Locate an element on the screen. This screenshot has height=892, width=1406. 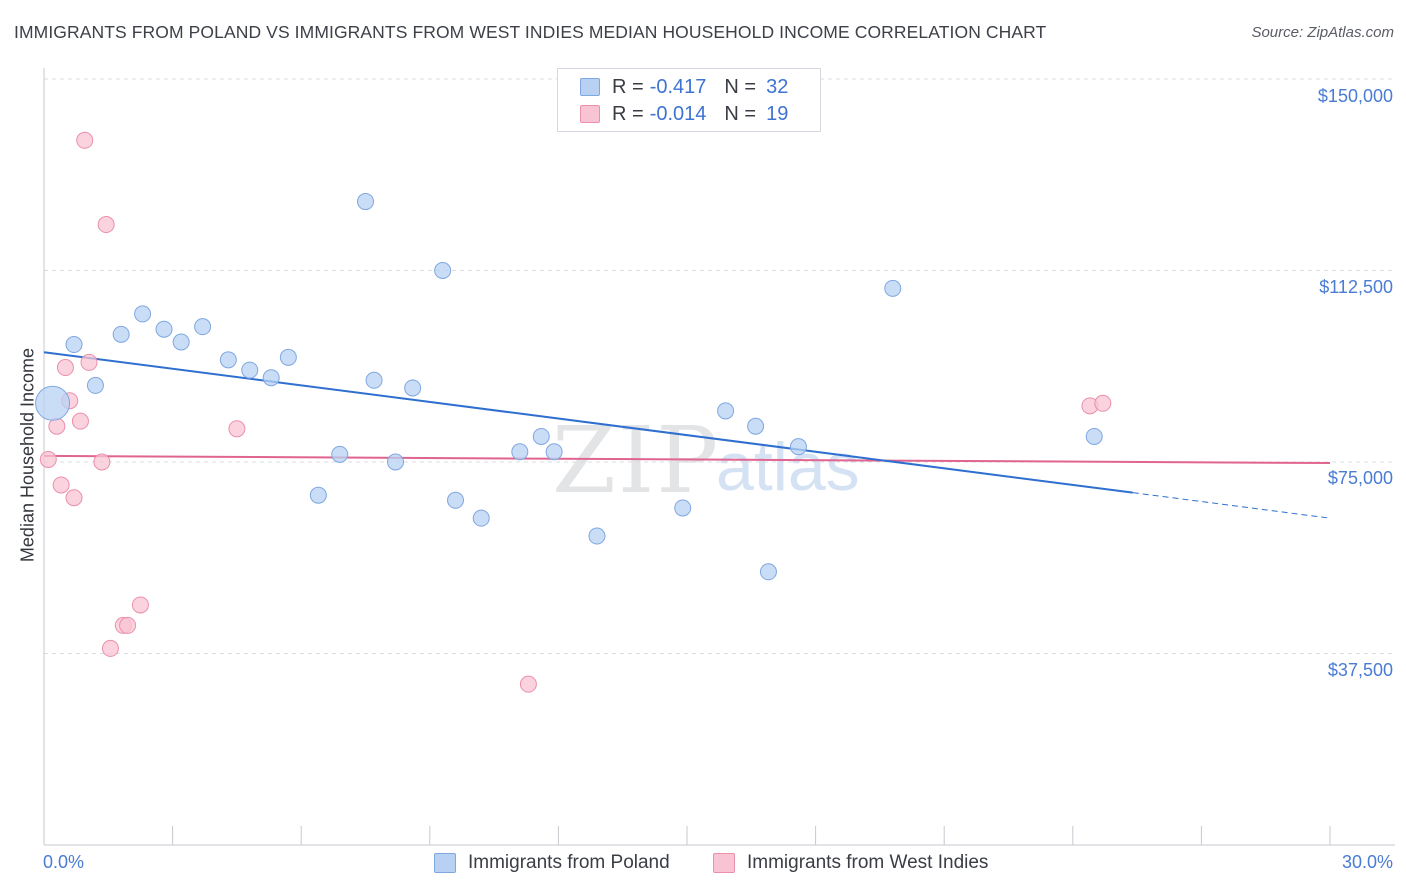
y-tick-label-75000: $75,000 is located at coordinates (1360, 478).